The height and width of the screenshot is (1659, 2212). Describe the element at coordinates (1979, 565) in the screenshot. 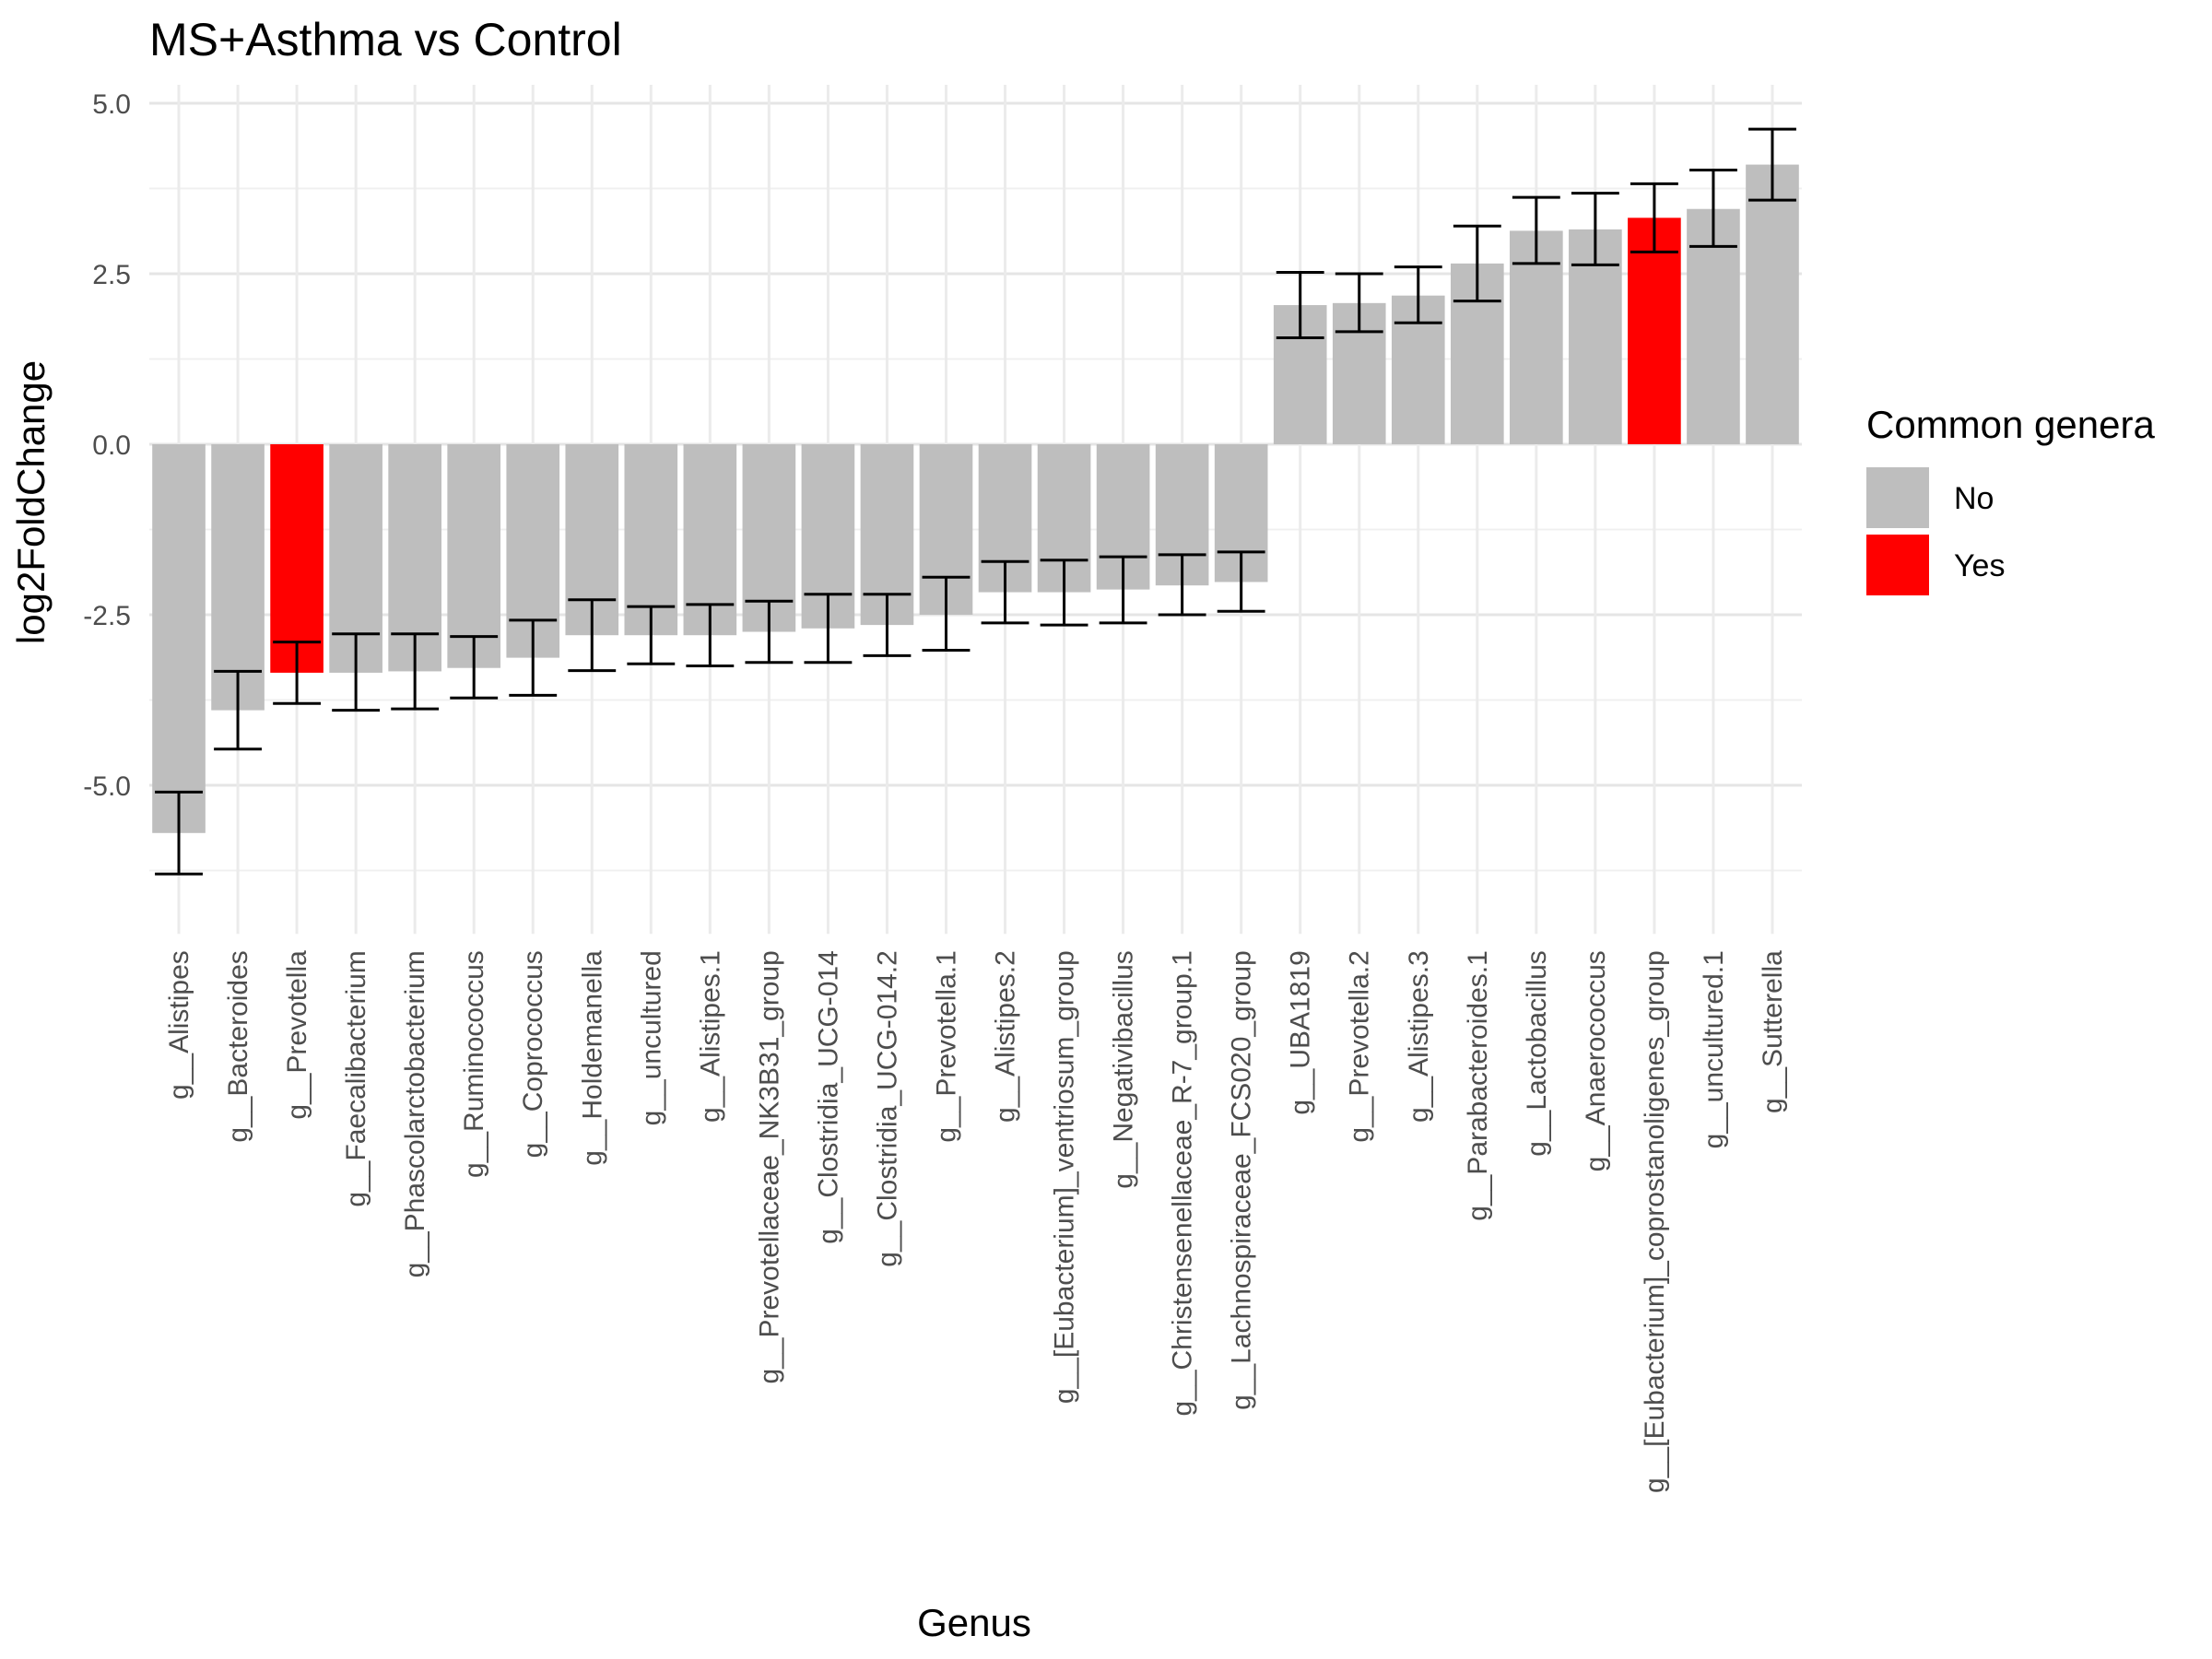

I see `legend-label-yes: Yes` at that location.